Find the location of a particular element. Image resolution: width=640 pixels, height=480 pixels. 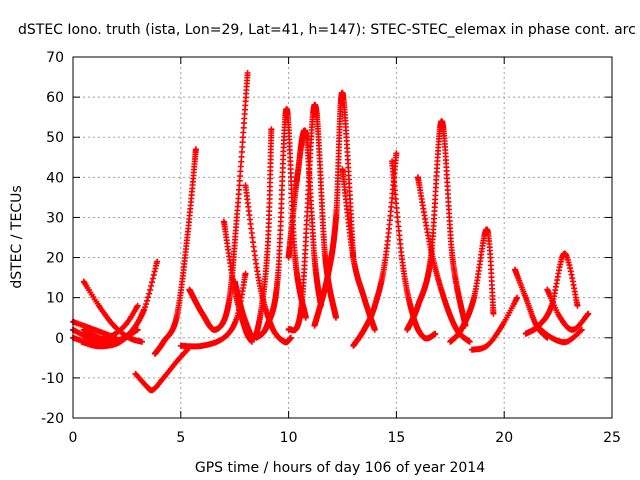

y-tick-label: 30 is located at coordinates (55, 218).